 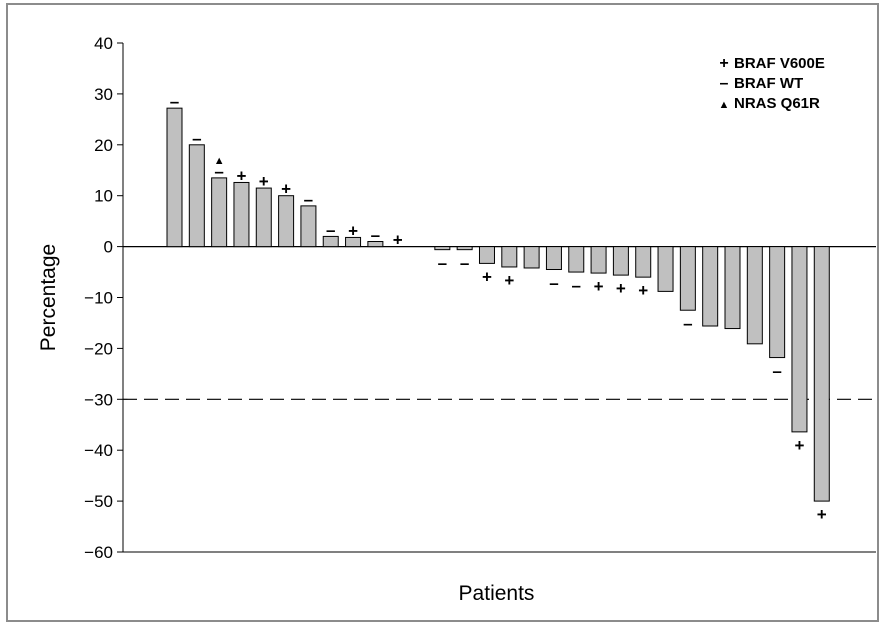 What do you see at coordinates (98, 399) in the screenshot?
I see `y-tick-label: −30` at bounding box center [98, 399].